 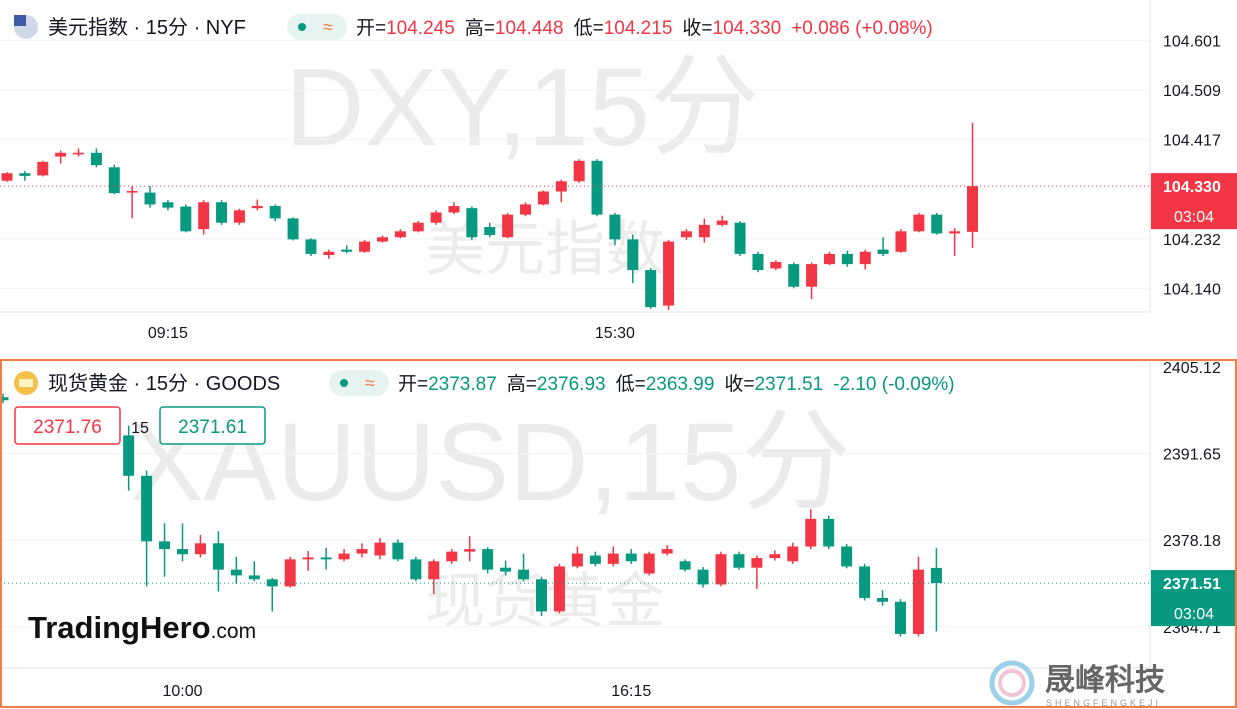 What do you see at coordinates (680, 384) in the screenshot?
I see `ohlc-value: 2363.99` at bounding box center [680, 384].